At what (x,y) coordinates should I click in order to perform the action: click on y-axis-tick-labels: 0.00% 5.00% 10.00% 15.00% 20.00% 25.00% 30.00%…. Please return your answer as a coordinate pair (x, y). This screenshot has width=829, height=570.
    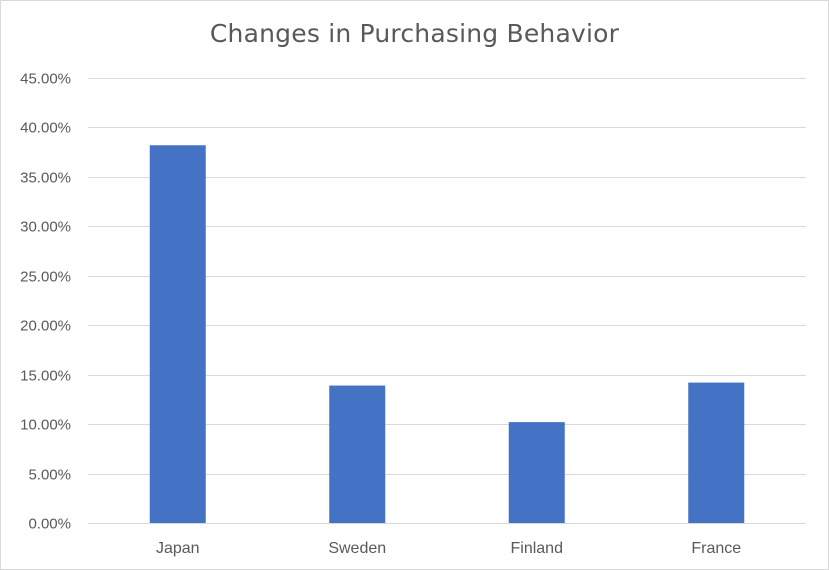
    Looking at the image, I should click on (45, 302).